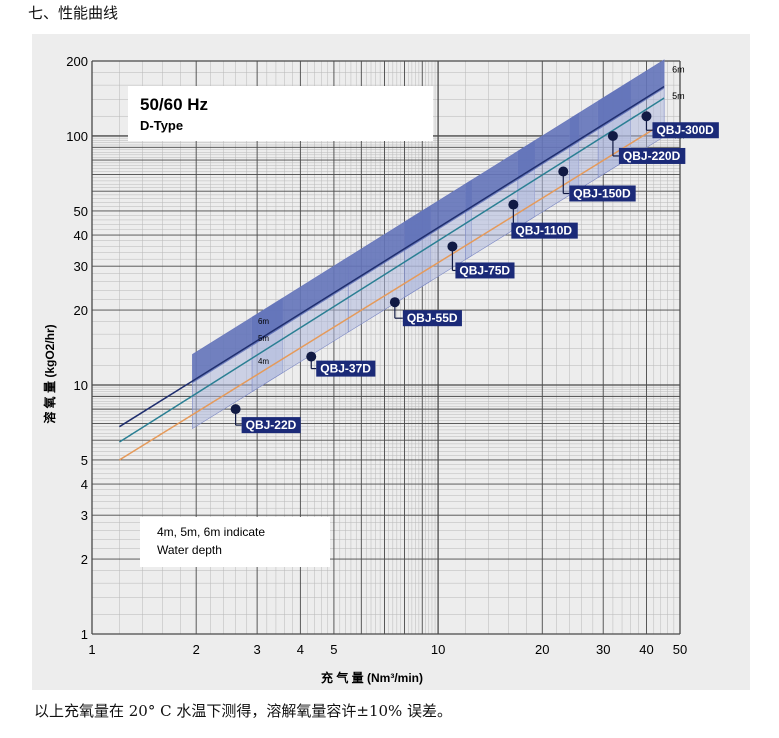  Describe the element at coordinates (84, 559) in the screenshot. I see `y-tick-label: 2` at that location.